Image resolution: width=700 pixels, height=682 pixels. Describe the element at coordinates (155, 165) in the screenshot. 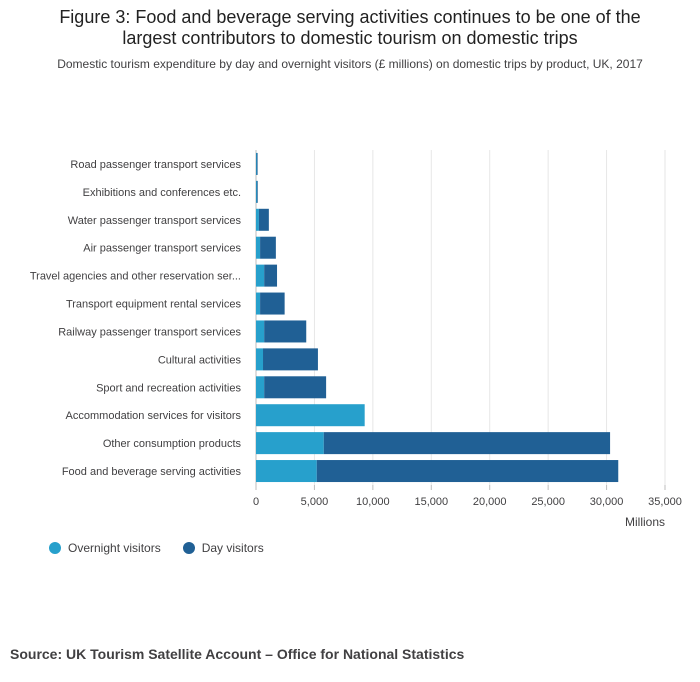

I see `category-label: Road passenger transport services` at that location.